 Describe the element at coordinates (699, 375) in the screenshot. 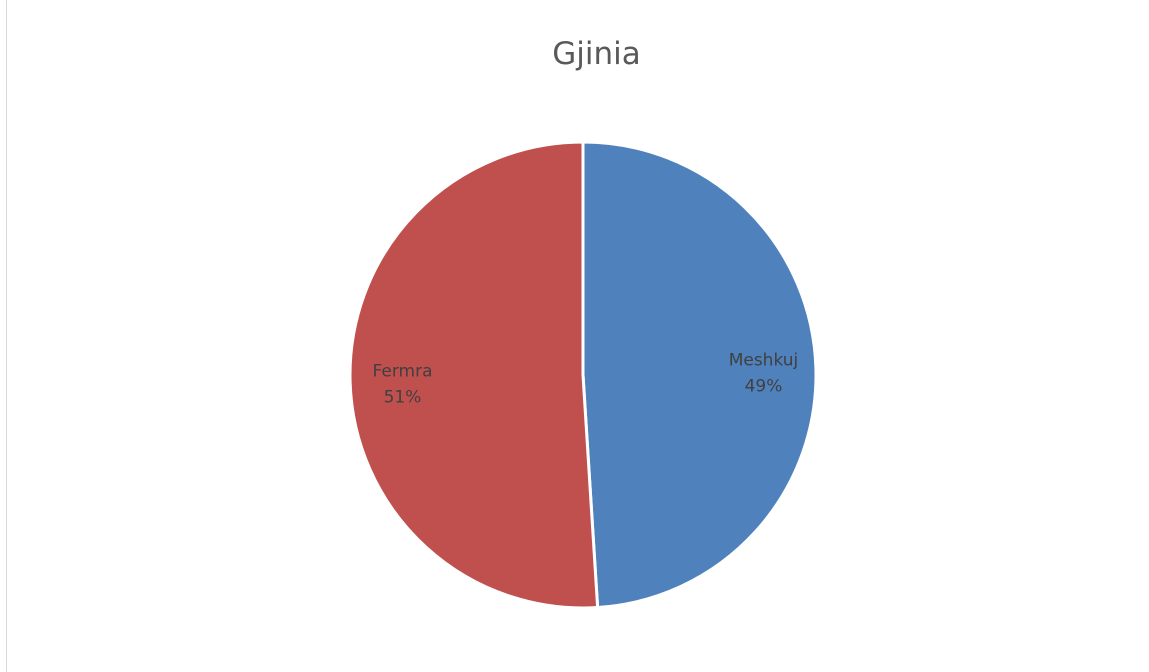

I see `pie-slice-meshkuj` at that location.